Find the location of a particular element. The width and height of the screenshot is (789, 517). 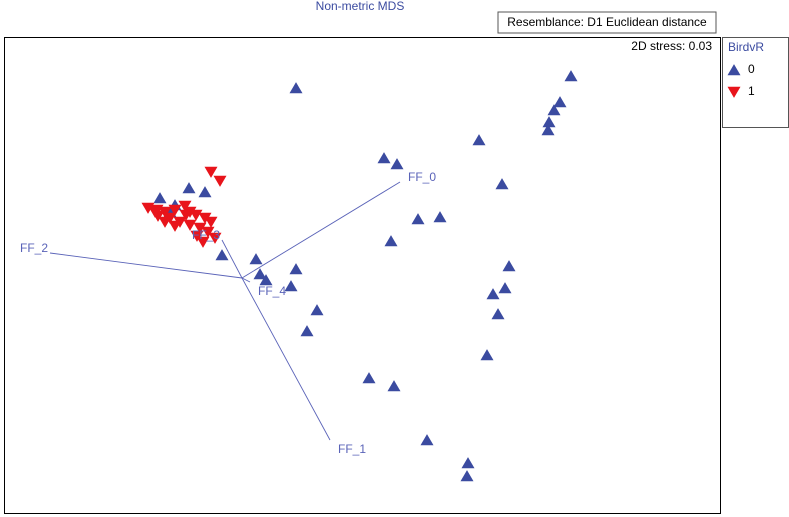

vector-label: FF_4 is located at coordinates (272, 291).